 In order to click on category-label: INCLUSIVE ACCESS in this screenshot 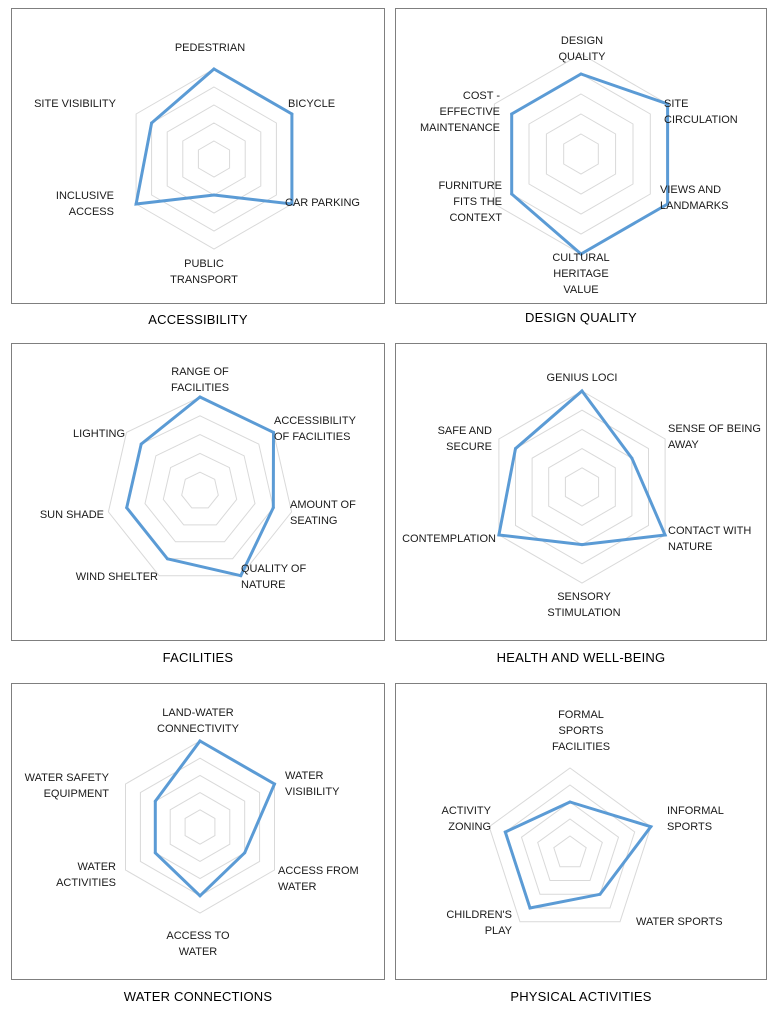, I will do `click(85, 204)`.